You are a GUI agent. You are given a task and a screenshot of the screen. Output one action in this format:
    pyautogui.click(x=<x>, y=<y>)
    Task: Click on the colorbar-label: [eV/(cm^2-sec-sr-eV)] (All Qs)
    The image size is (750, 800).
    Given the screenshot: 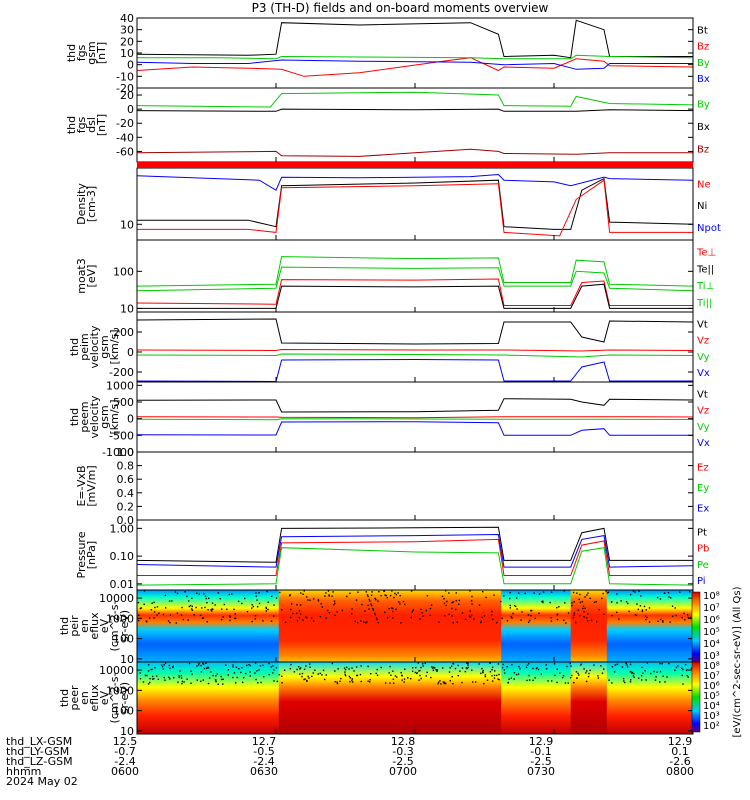 What is the action you would take?
    pyautogui.click(x=737, y=661)
    